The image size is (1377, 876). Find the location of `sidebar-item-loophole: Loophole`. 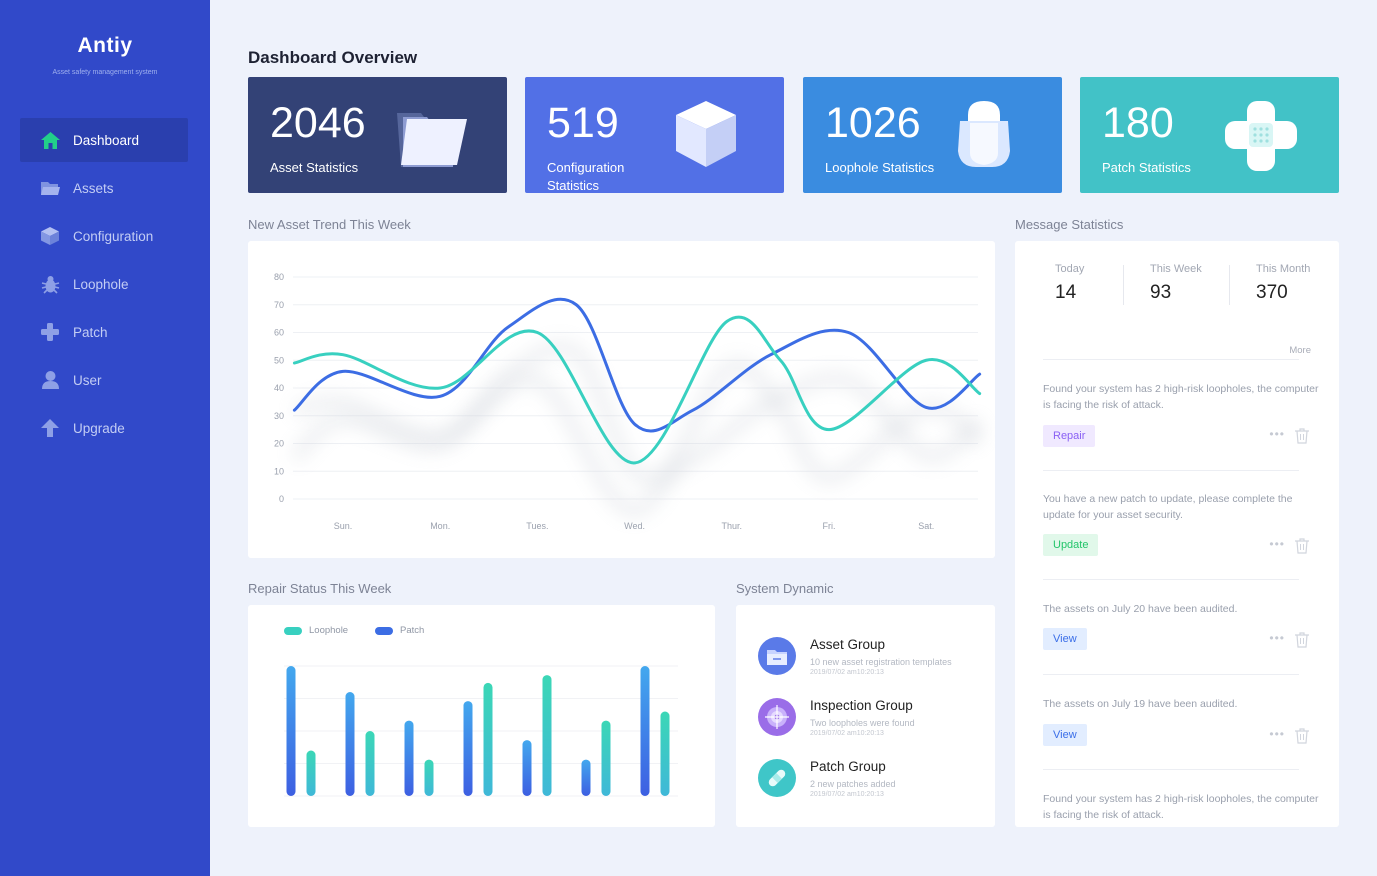

sidebar-item-loophole: Loophole is located at coordinates (104, 284).